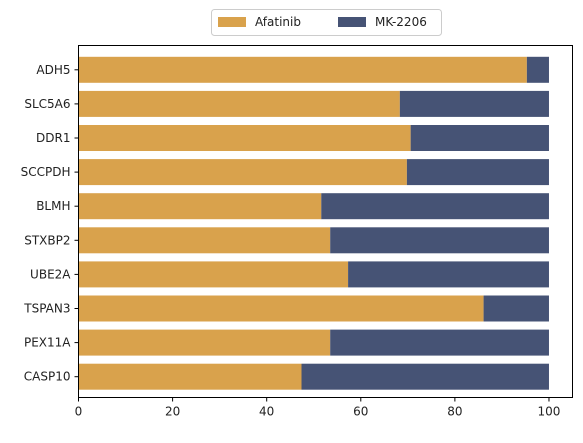  I want to click on bar-afatinib-tspan3, so click(281, 308).